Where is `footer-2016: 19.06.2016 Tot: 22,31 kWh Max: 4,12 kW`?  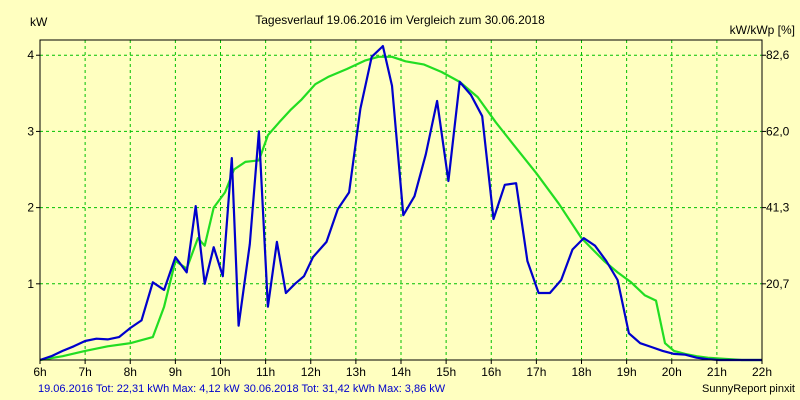
footer-2016: 19.06.2016 Tot: 22,31 kWh Max: 4,12 kW is located at coordinates (139, 389).